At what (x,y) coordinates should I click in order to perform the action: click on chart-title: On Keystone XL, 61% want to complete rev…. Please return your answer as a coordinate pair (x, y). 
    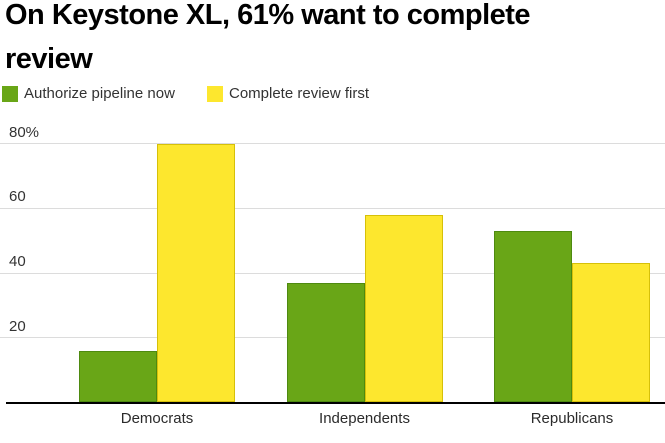
    Looking at the image, I should click on (268, 40).